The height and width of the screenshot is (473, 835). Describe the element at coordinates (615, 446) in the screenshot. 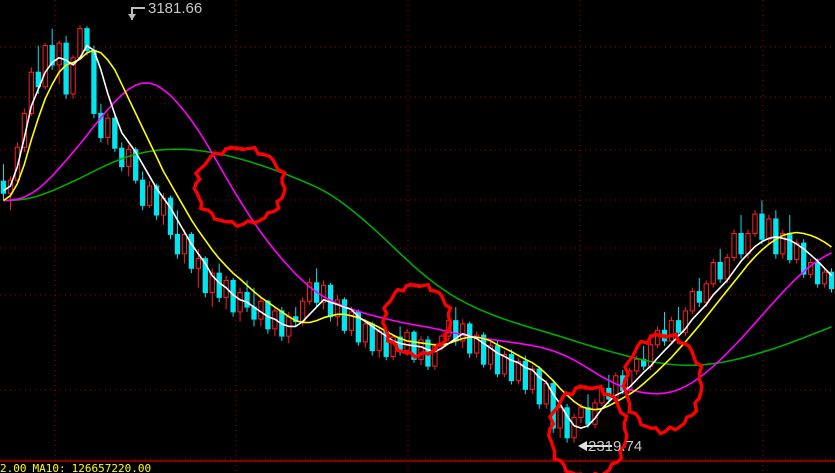

I see `low-price-annotation-label: 2319.74` at that location.